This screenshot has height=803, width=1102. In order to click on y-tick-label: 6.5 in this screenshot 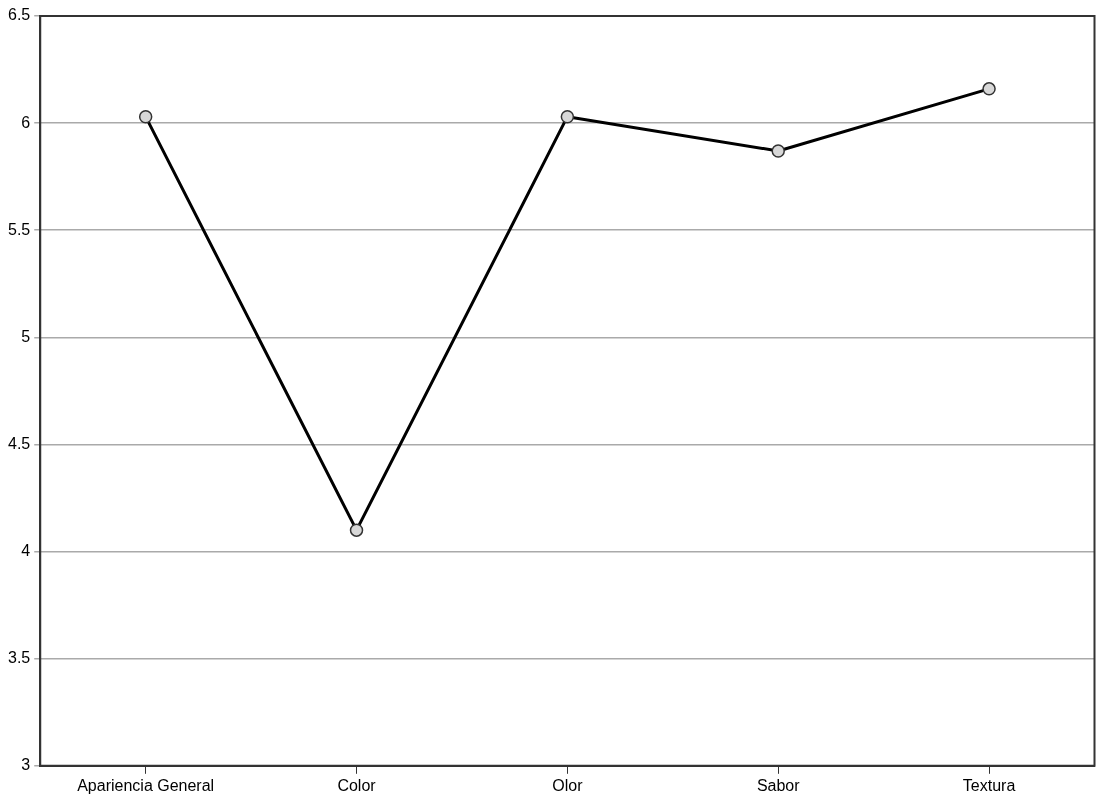, I will do `click(19, 15)`.